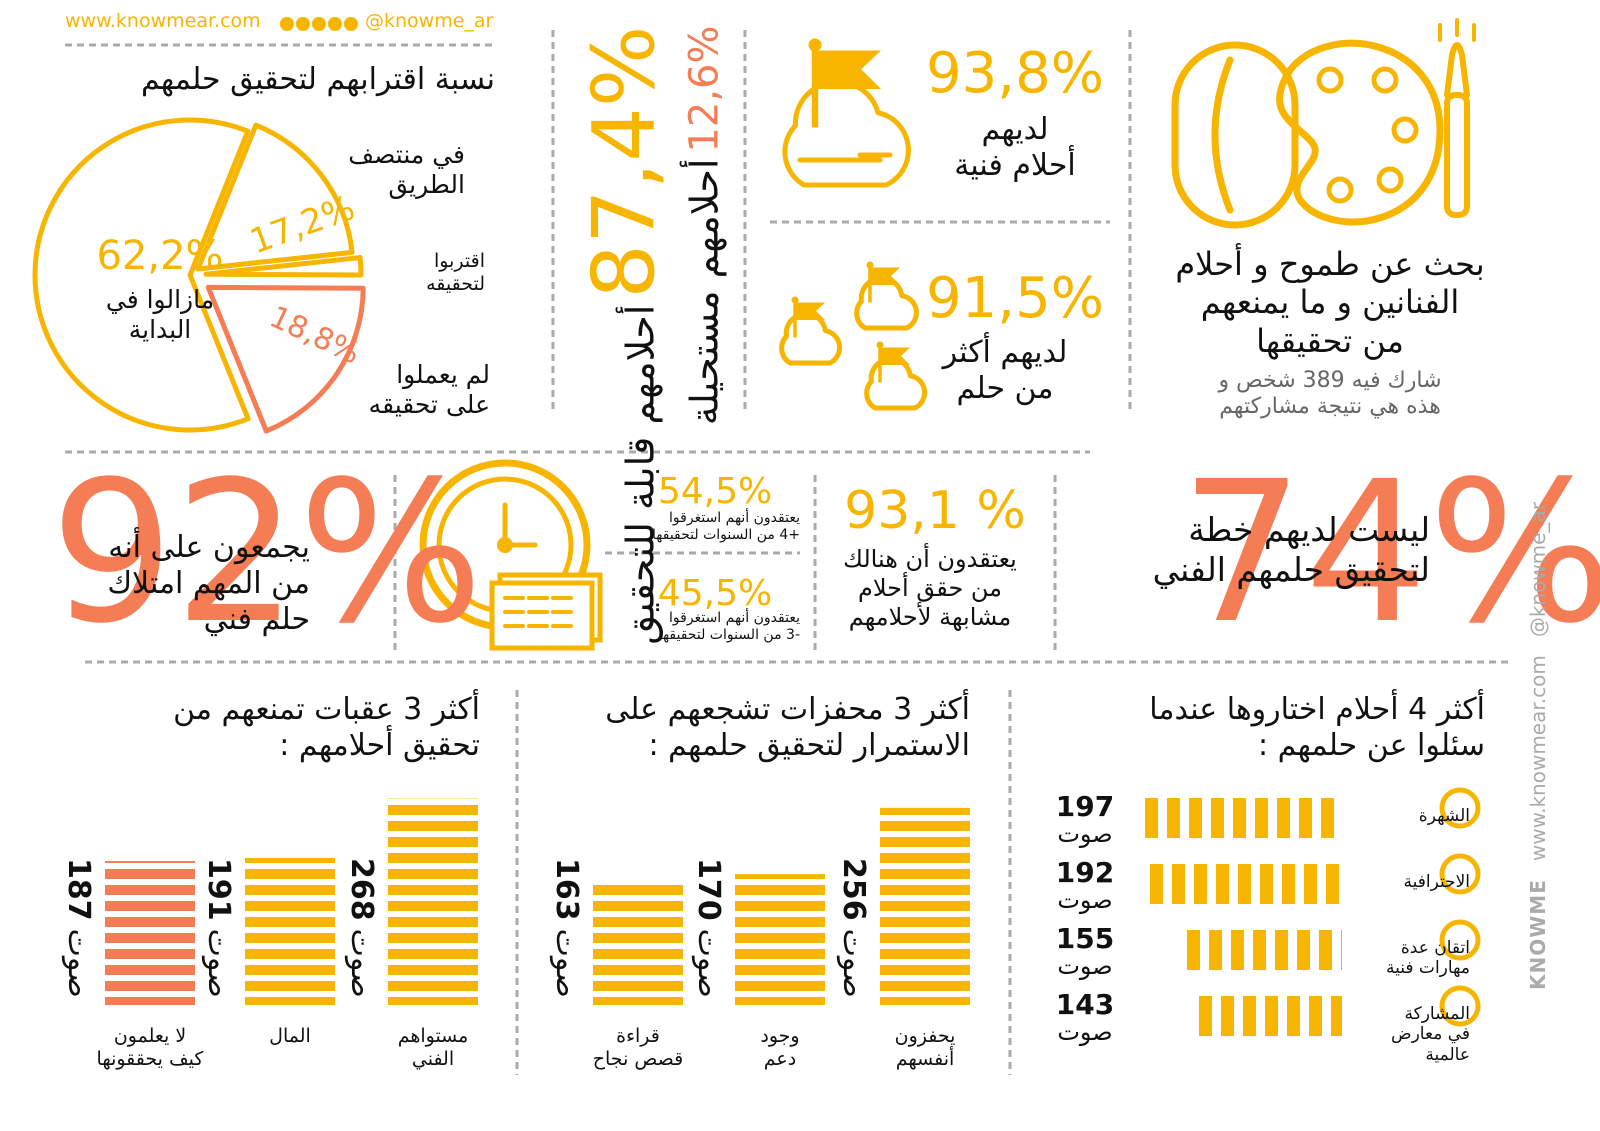 The image size is (1600, 1131). What do you see at coordinates (317, 79) in the screenshot?
I see `pie-title: نسبة اقترابهم لتحقيق حلمهم` at bounding box center [317, 79].